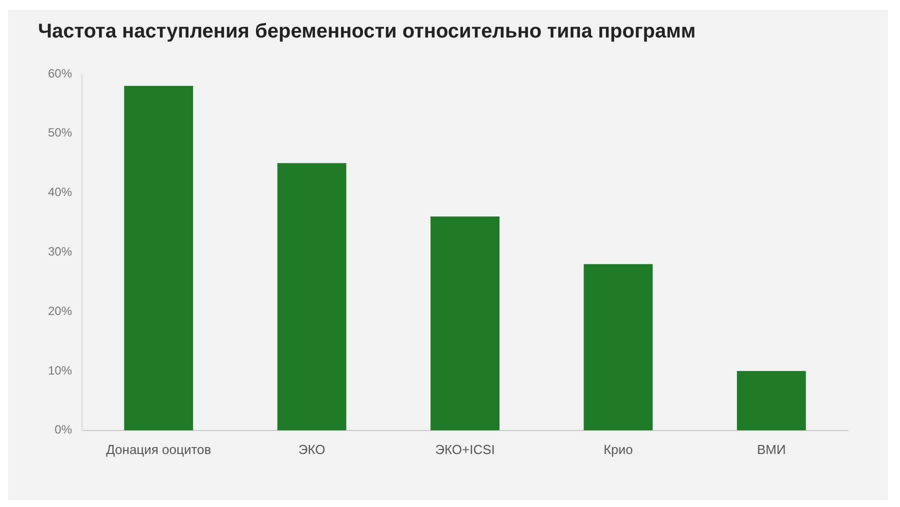  What do you see at coordinates (63, 429) in the screenshot?
I see `y-tick-label: 0%` at bounding box center [63, 429].